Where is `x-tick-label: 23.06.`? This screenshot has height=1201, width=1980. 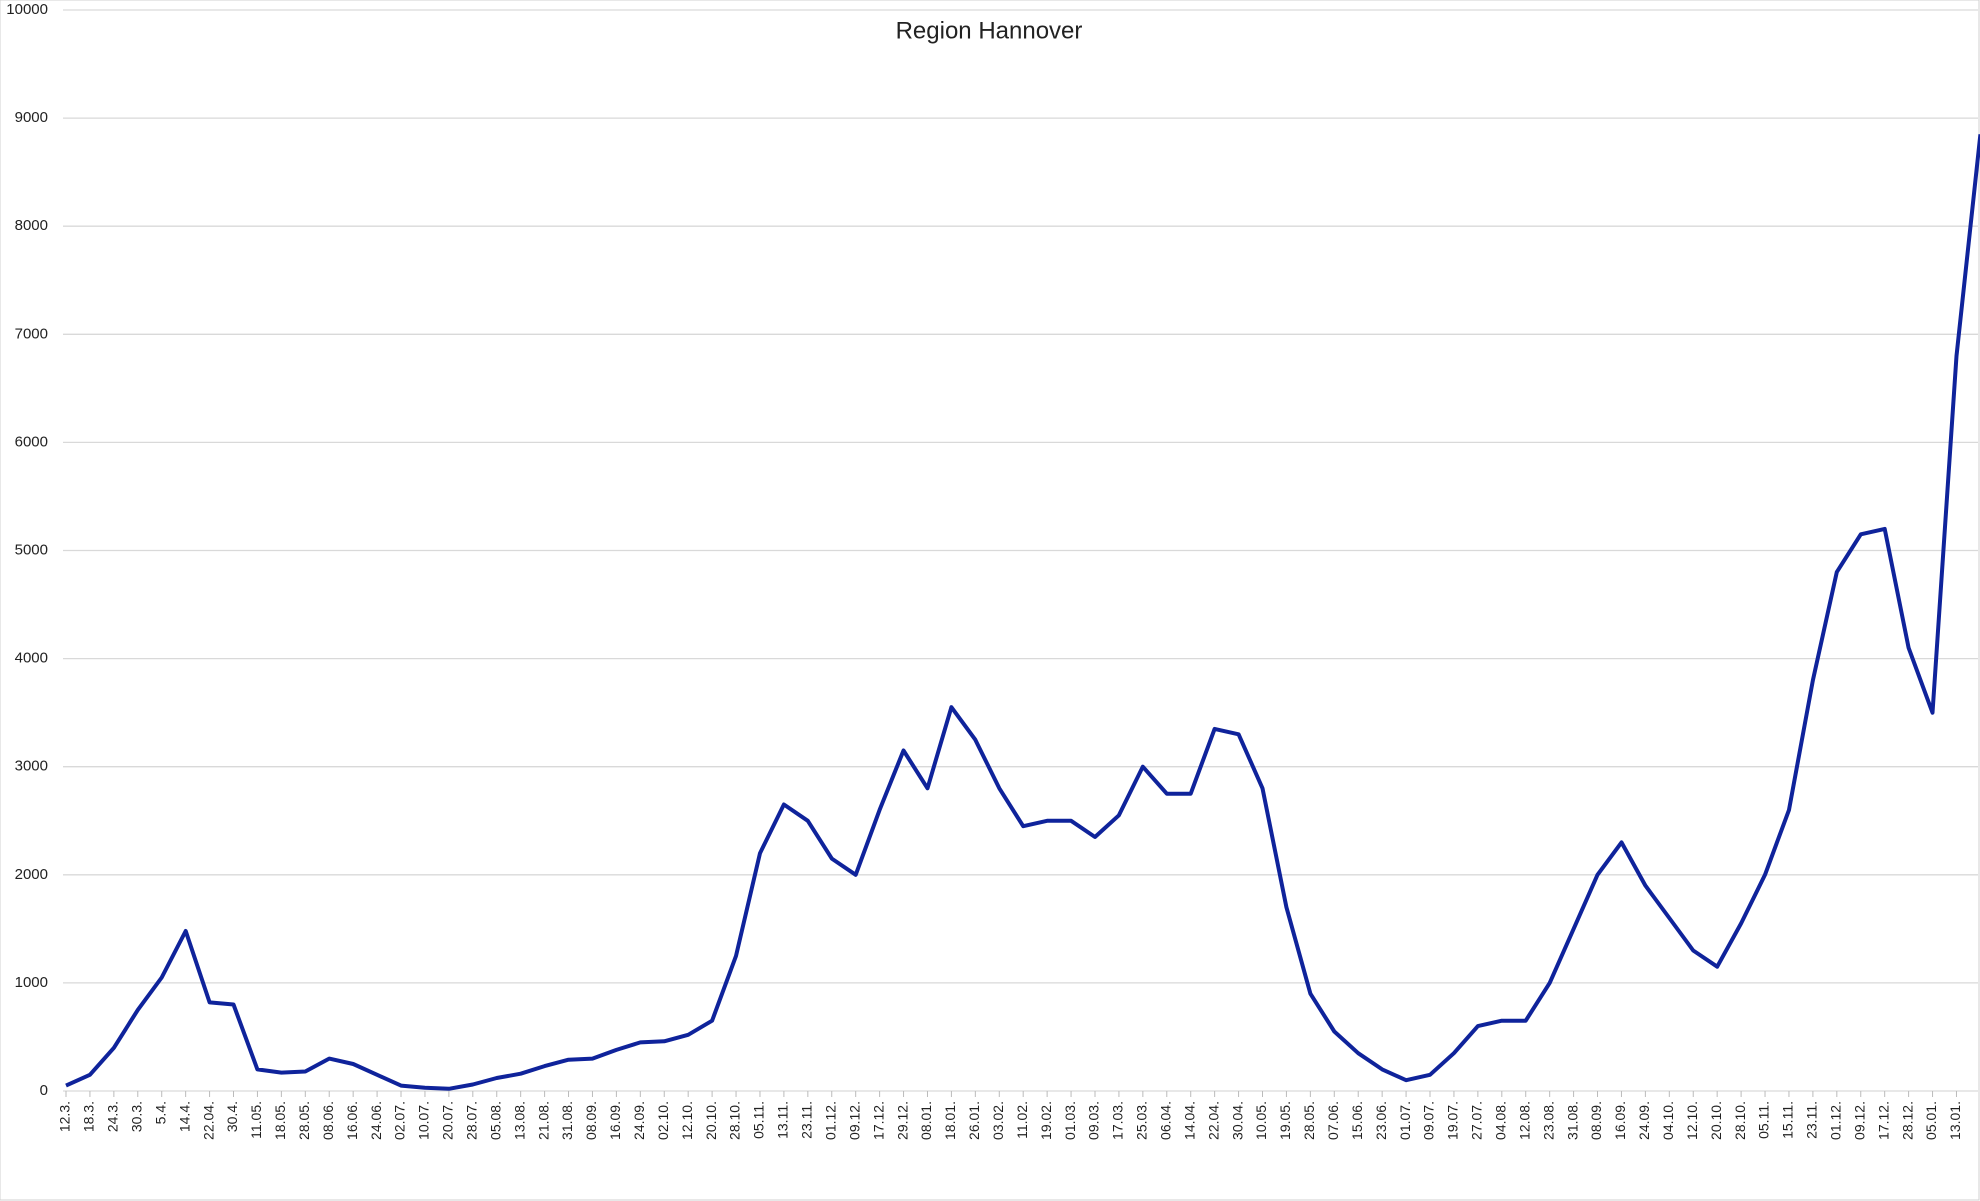
x-tick-label: 23.06. is located at coordinates (1381, 1120).